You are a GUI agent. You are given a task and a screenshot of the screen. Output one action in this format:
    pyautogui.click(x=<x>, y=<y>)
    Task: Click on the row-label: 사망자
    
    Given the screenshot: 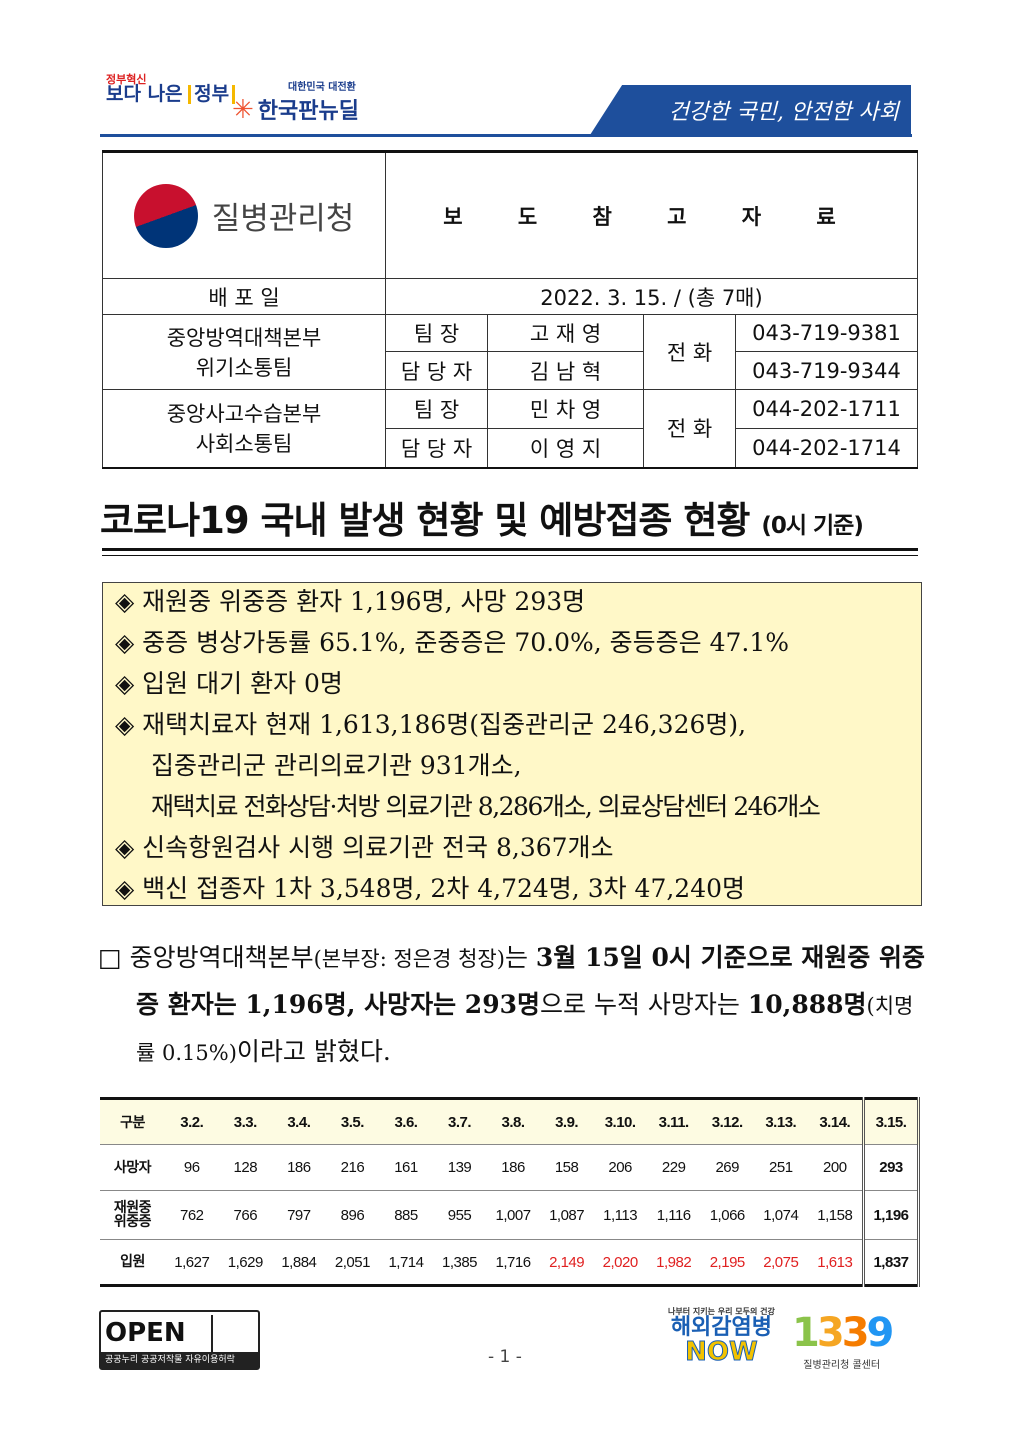 What is the action you would take?
    pyautogui.click(x=132, y=1167)
    